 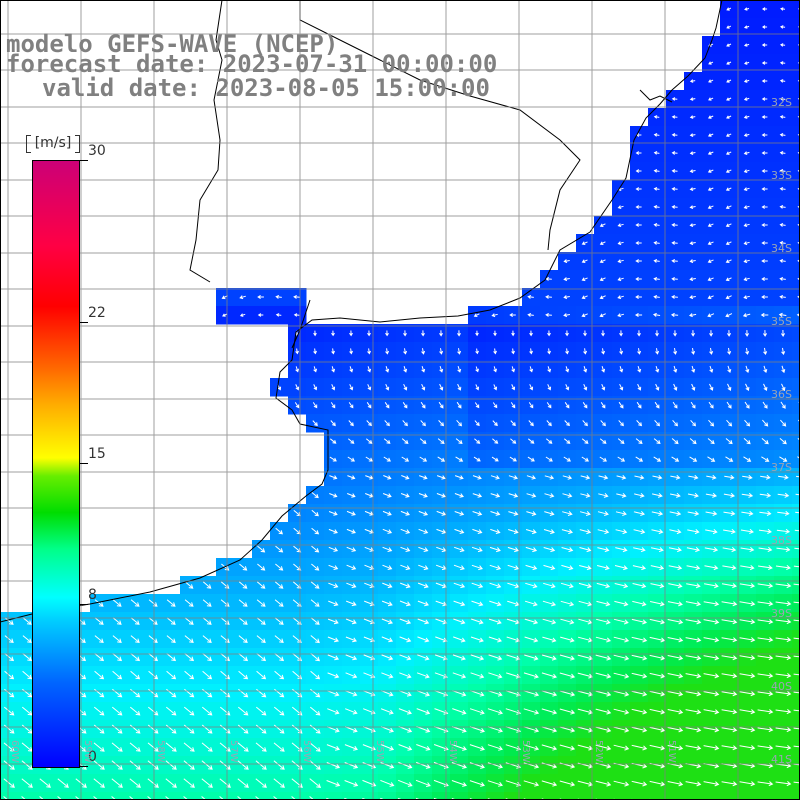 I want to click on colorbar-tick, so click(x=84, y=766).